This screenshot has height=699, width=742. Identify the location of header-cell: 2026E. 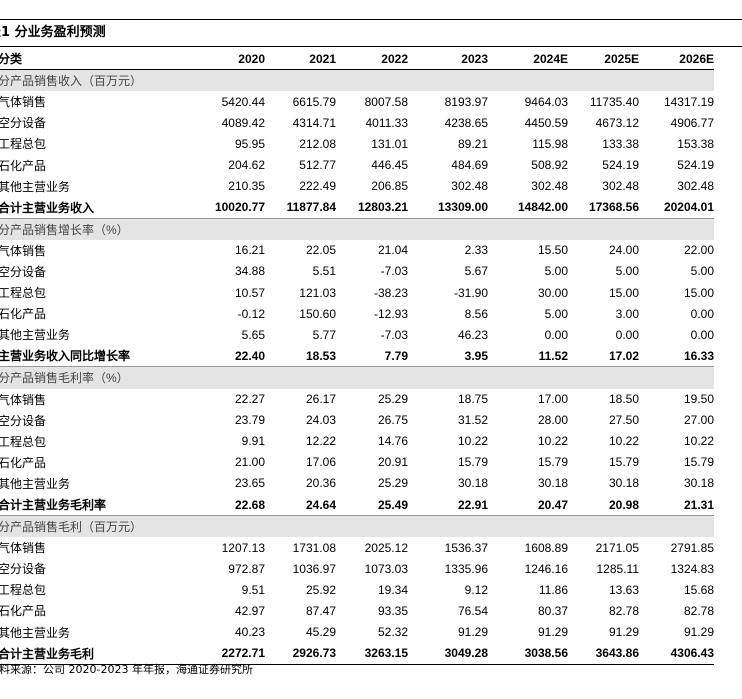
(676, 59).